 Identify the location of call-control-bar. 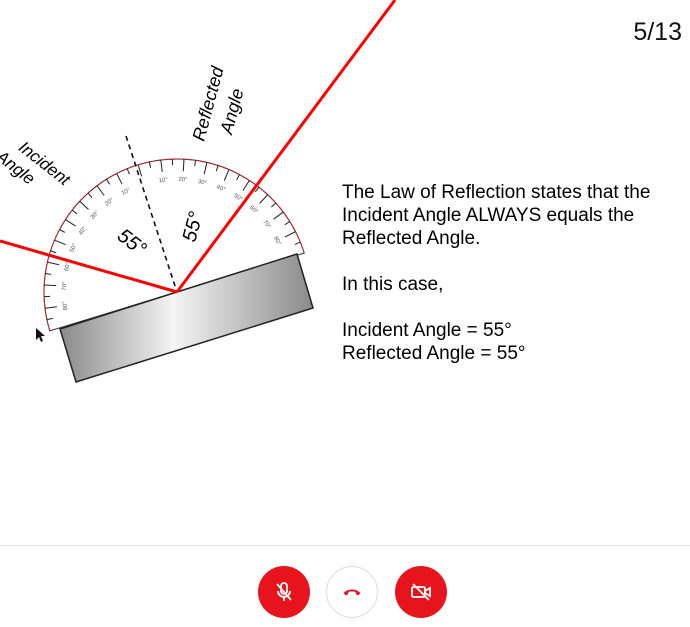
(345, 586).